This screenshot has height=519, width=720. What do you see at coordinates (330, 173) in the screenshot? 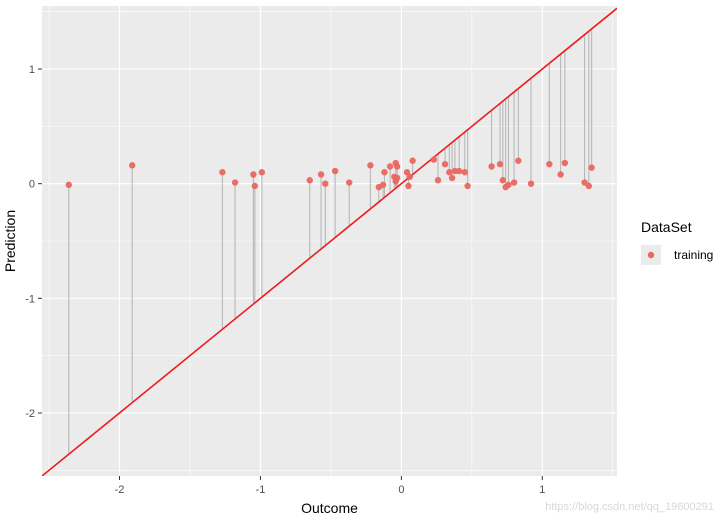
I see `data-points` at bounding box center [330, 173].